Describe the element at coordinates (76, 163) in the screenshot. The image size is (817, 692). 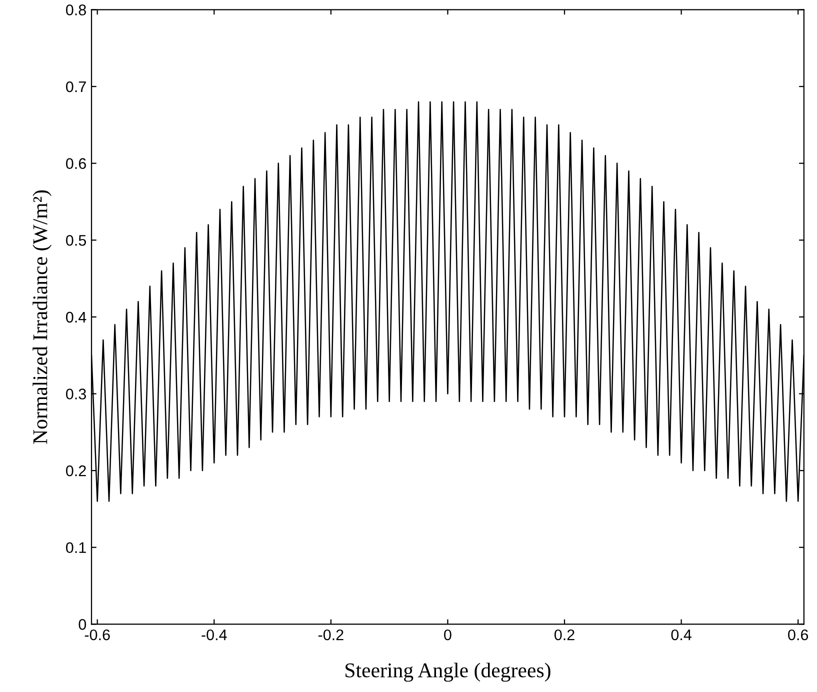
I see `y-tick-label: 0.6` at that location.